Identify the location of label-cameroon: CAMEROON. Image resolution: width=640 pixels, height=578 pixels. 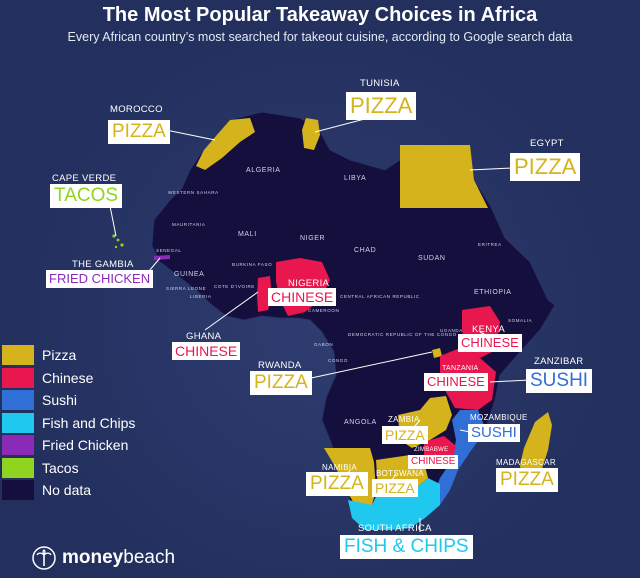
(323, 310).